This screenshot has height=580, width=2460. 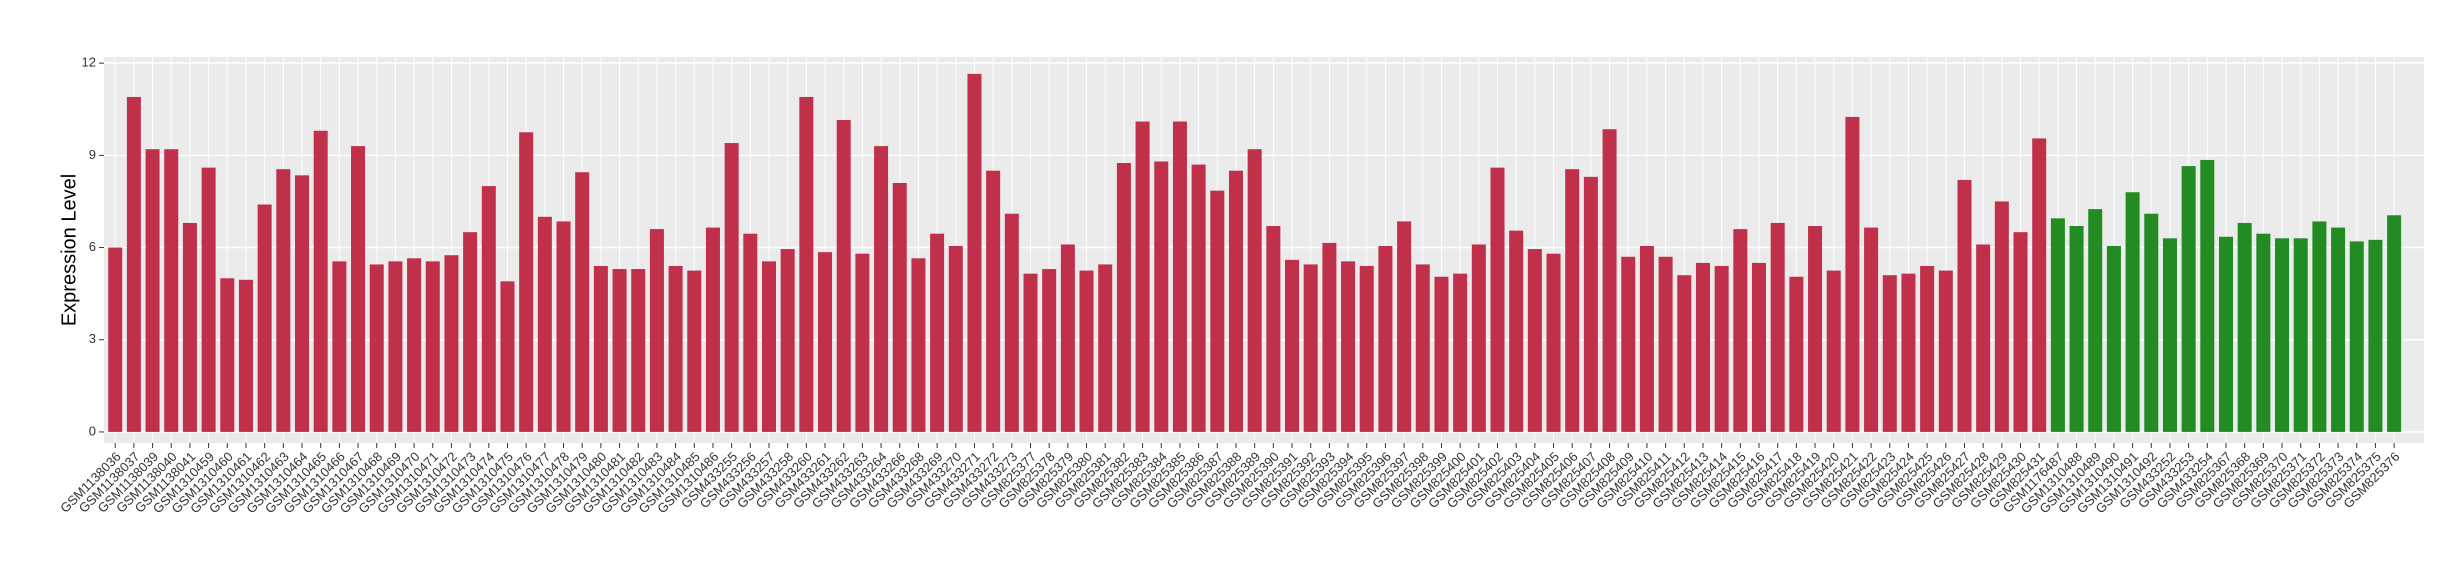 I want to click on y-tick-label: 3, so click(x=92, y=338).